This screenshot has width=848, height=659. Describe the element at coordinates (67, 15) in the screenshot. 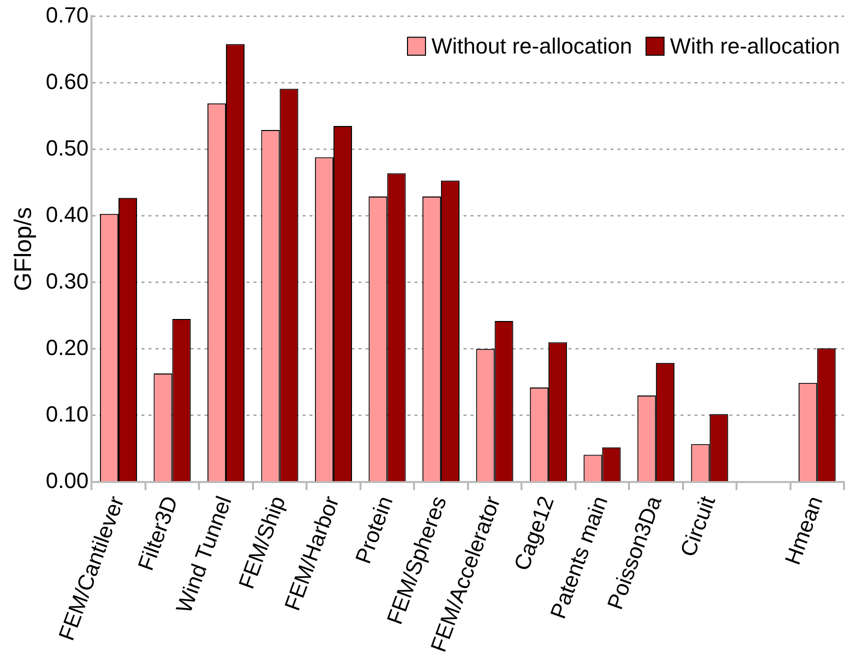

I see `y-tick-label: 0.70` at that location.